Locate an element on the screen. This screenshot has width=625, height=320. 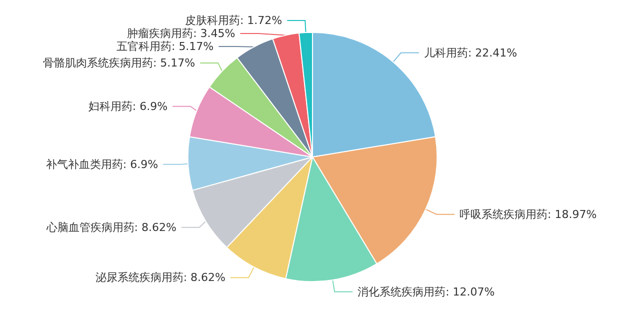
slice-label: 泌尿系统疾病用药: 8.62% is located at coordinates (160, 277).